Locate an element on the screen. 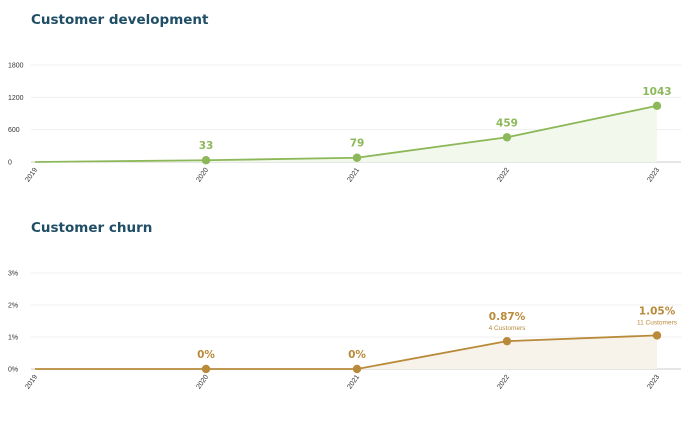 Image resolution: width=689 pixels, height=431 pixels. chart1-x-tick-label: 2023 is located at coordinates (653, 175).